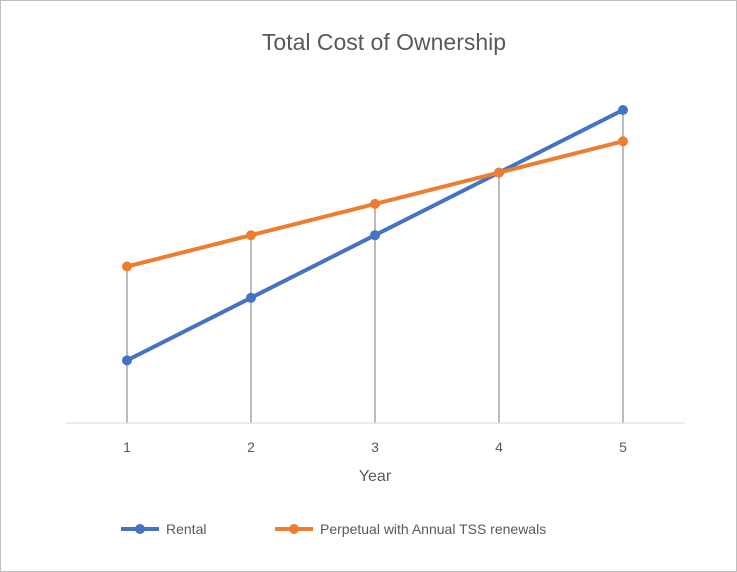  I want to click on x-tick-labels: 1 2 3 4 5, so click(375, 447).